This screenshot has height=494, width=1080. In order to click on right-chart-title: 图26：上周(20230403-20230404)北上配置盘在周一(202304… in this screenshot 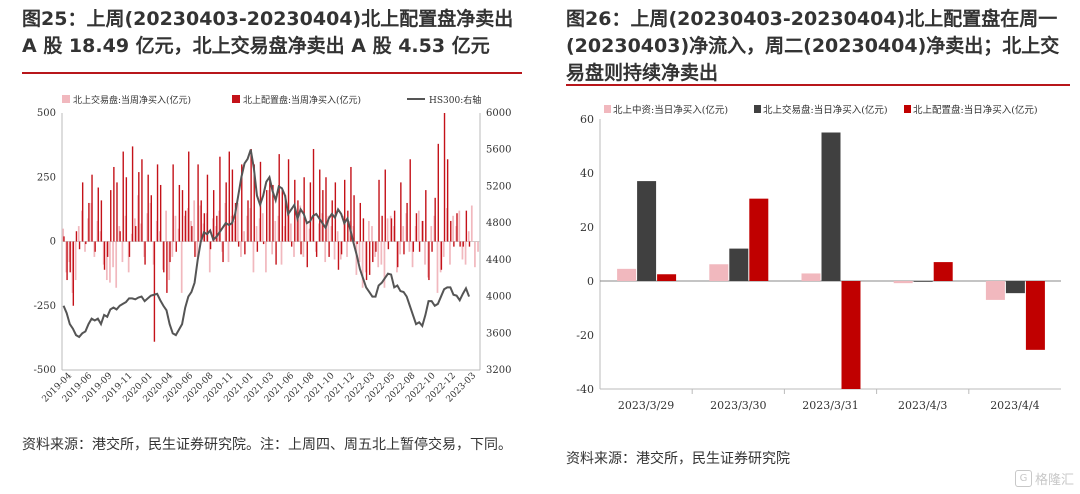, I will do `click(813, 46)`.